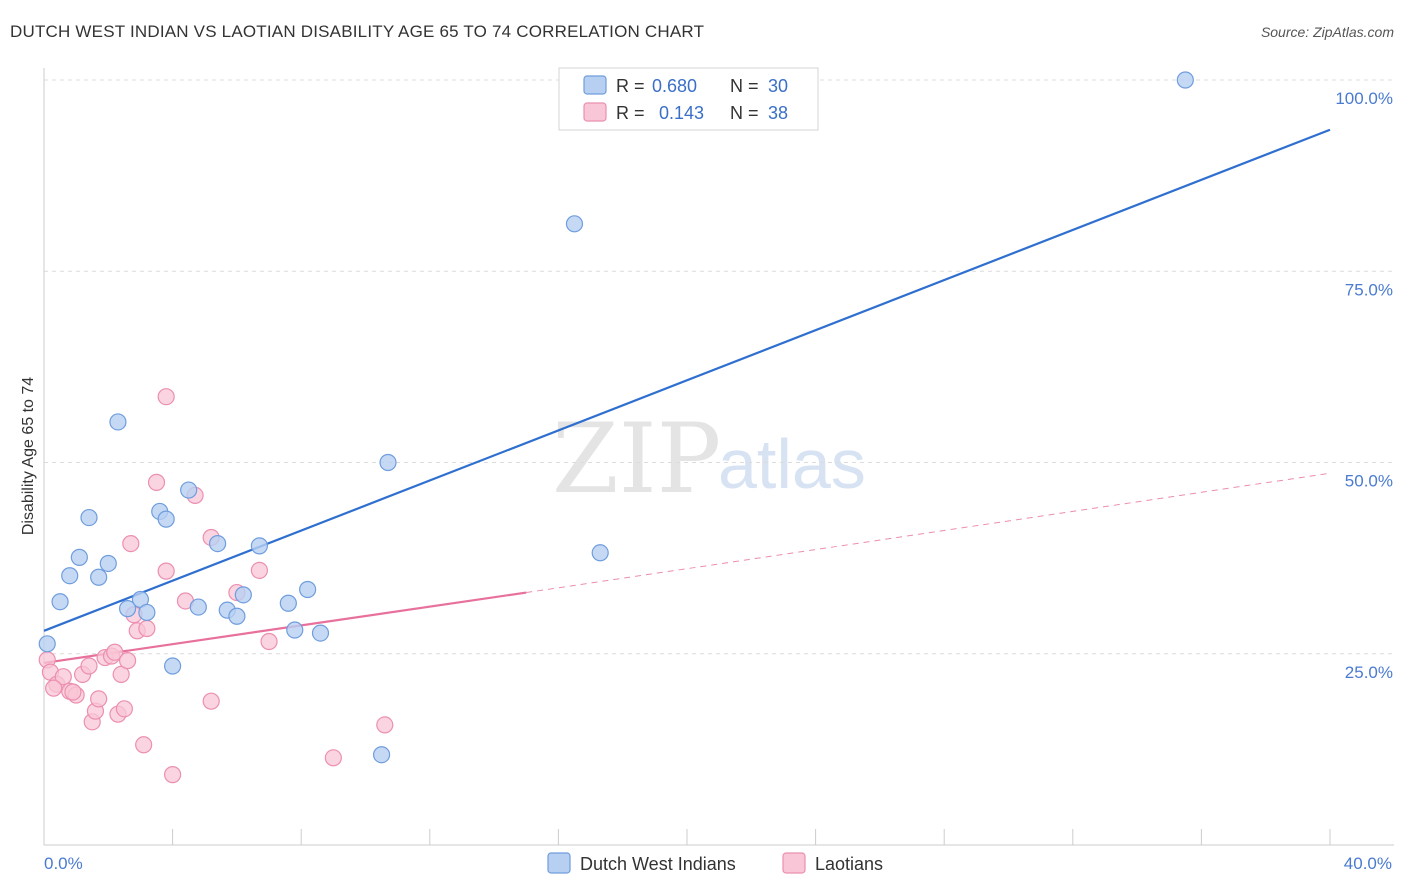 The image size is (1406, 892). What do you see at coordinates (630, 86) in the screenshot?
I see `legend-r-label-blue: R =` at bounding box center [630, 86].